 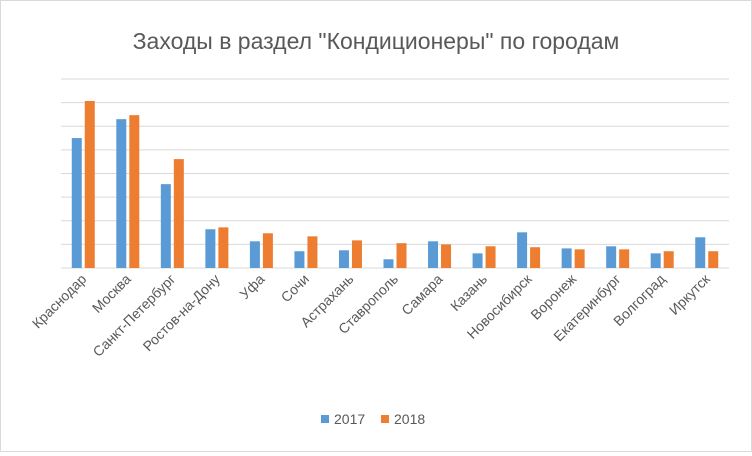 What do you see at coordinates (409, 419) in the screenshot?
I see `legend-label: 2018` at bounding box center [409, 419].